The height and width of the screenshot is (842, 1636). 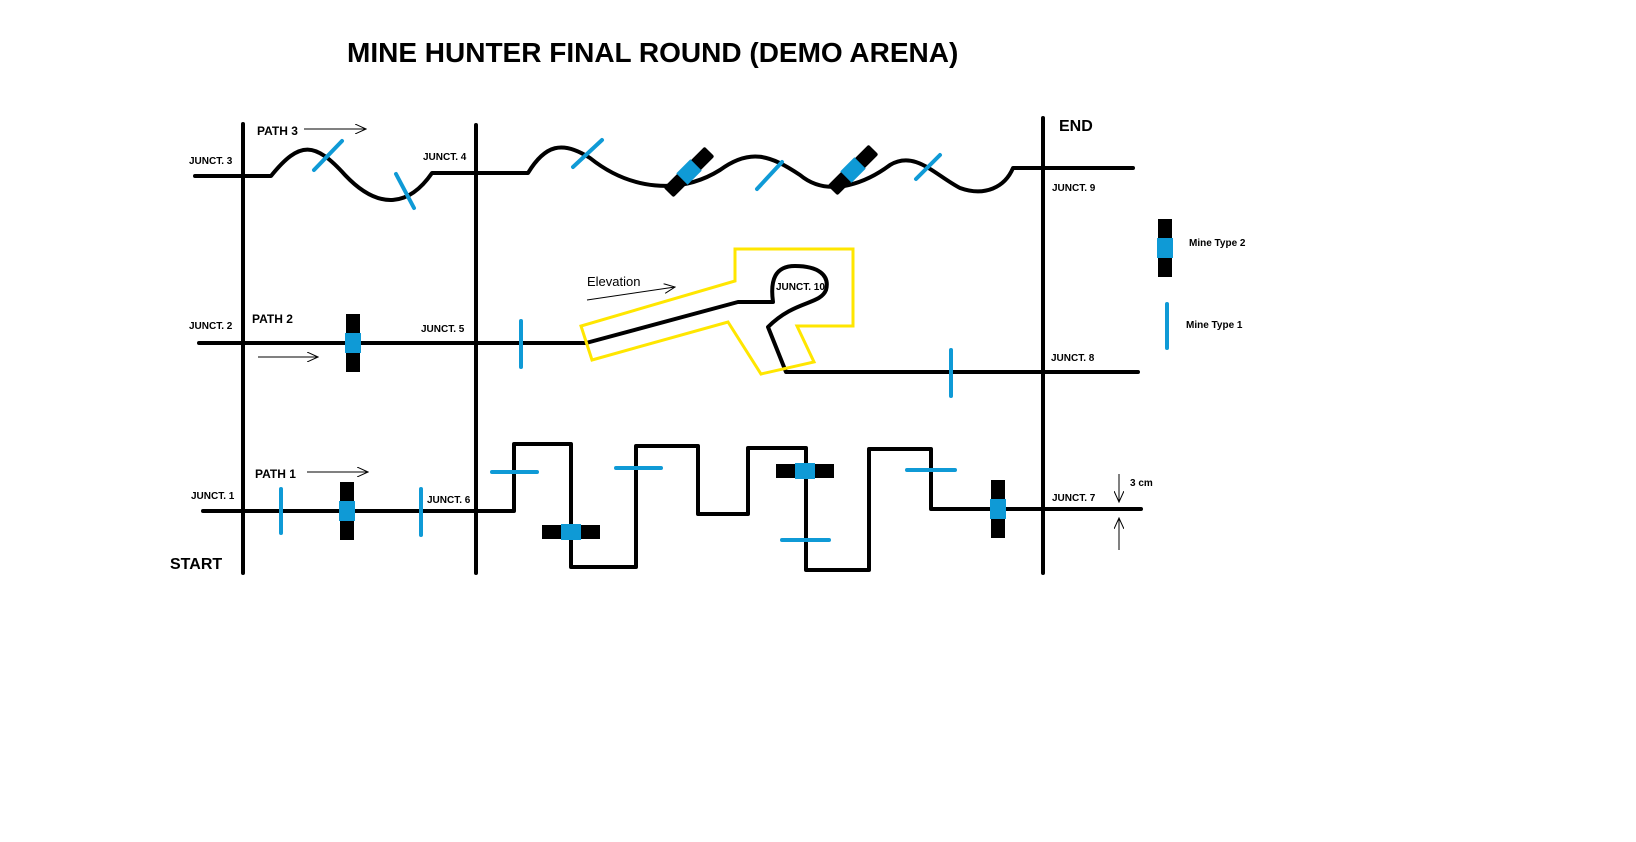 What do you see at coordinates (800, 287) in the screenshot?
I see `junction-10-label: JUNCT. 10` at bounding box center [800, 287].